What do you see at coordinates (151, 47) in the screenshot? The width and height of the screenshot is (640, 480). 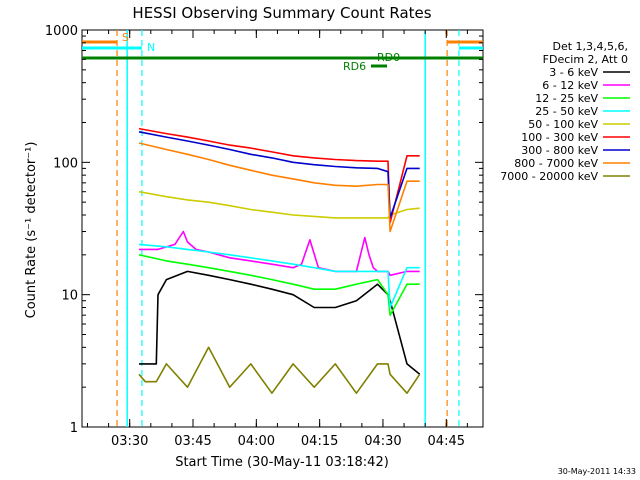 I see `night-label: N` at bounding box center [151, 47].